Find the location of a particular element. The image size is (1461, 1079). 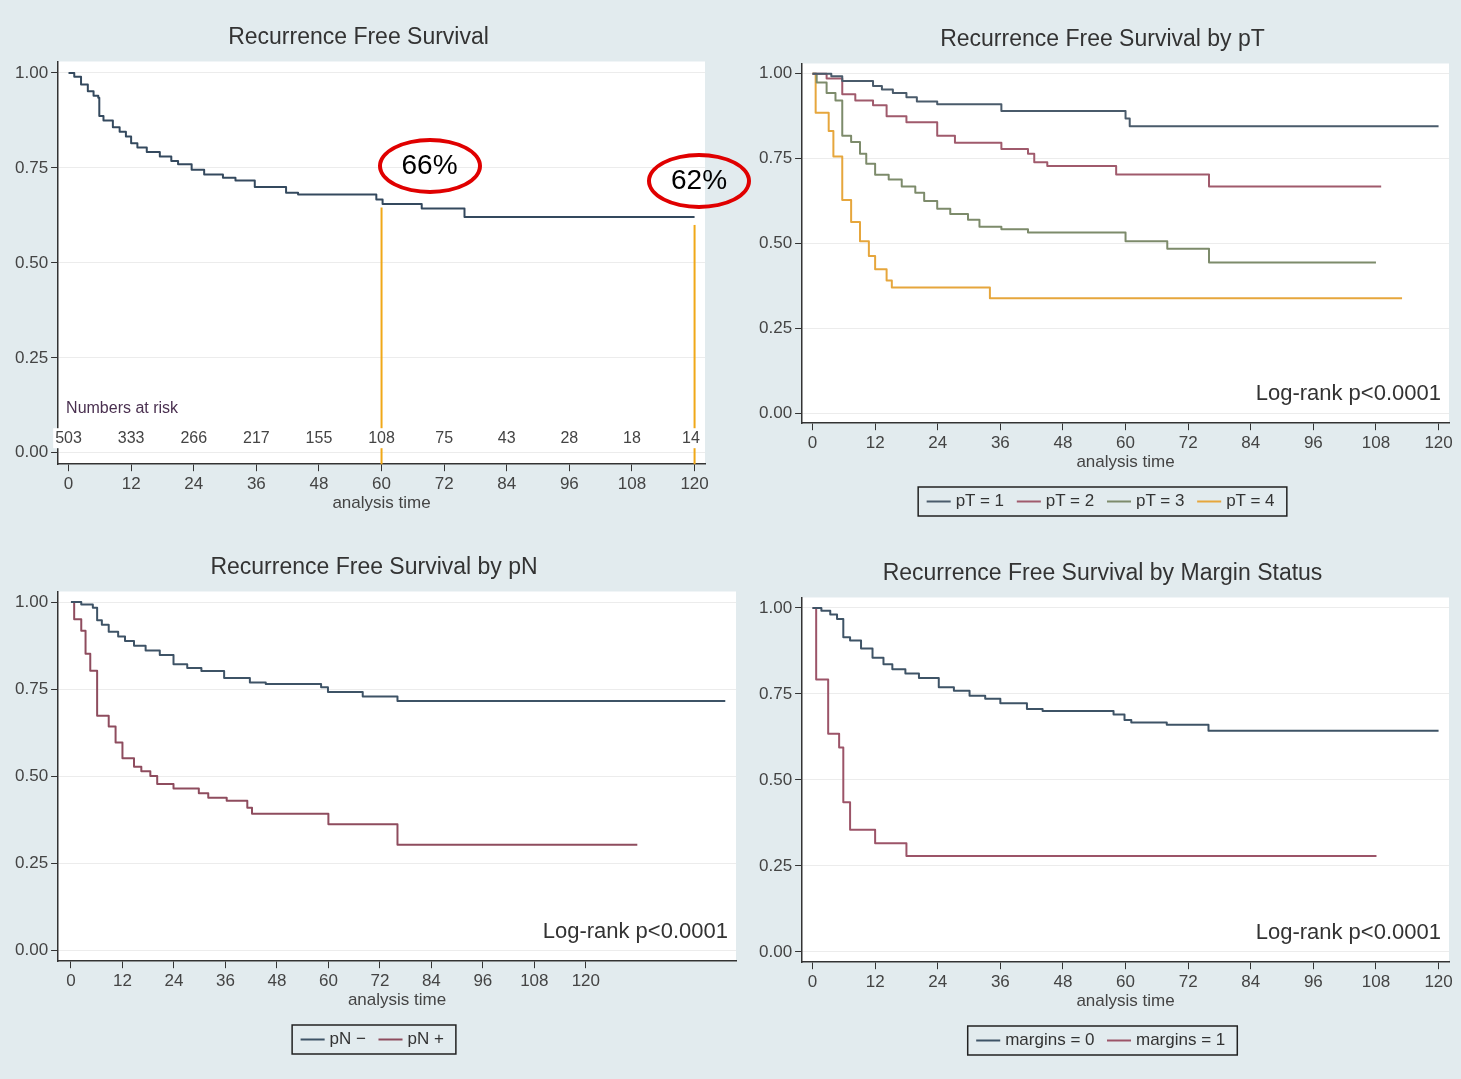

chart-title: Recurrence Free Survival is located at coordinates (358, 36).